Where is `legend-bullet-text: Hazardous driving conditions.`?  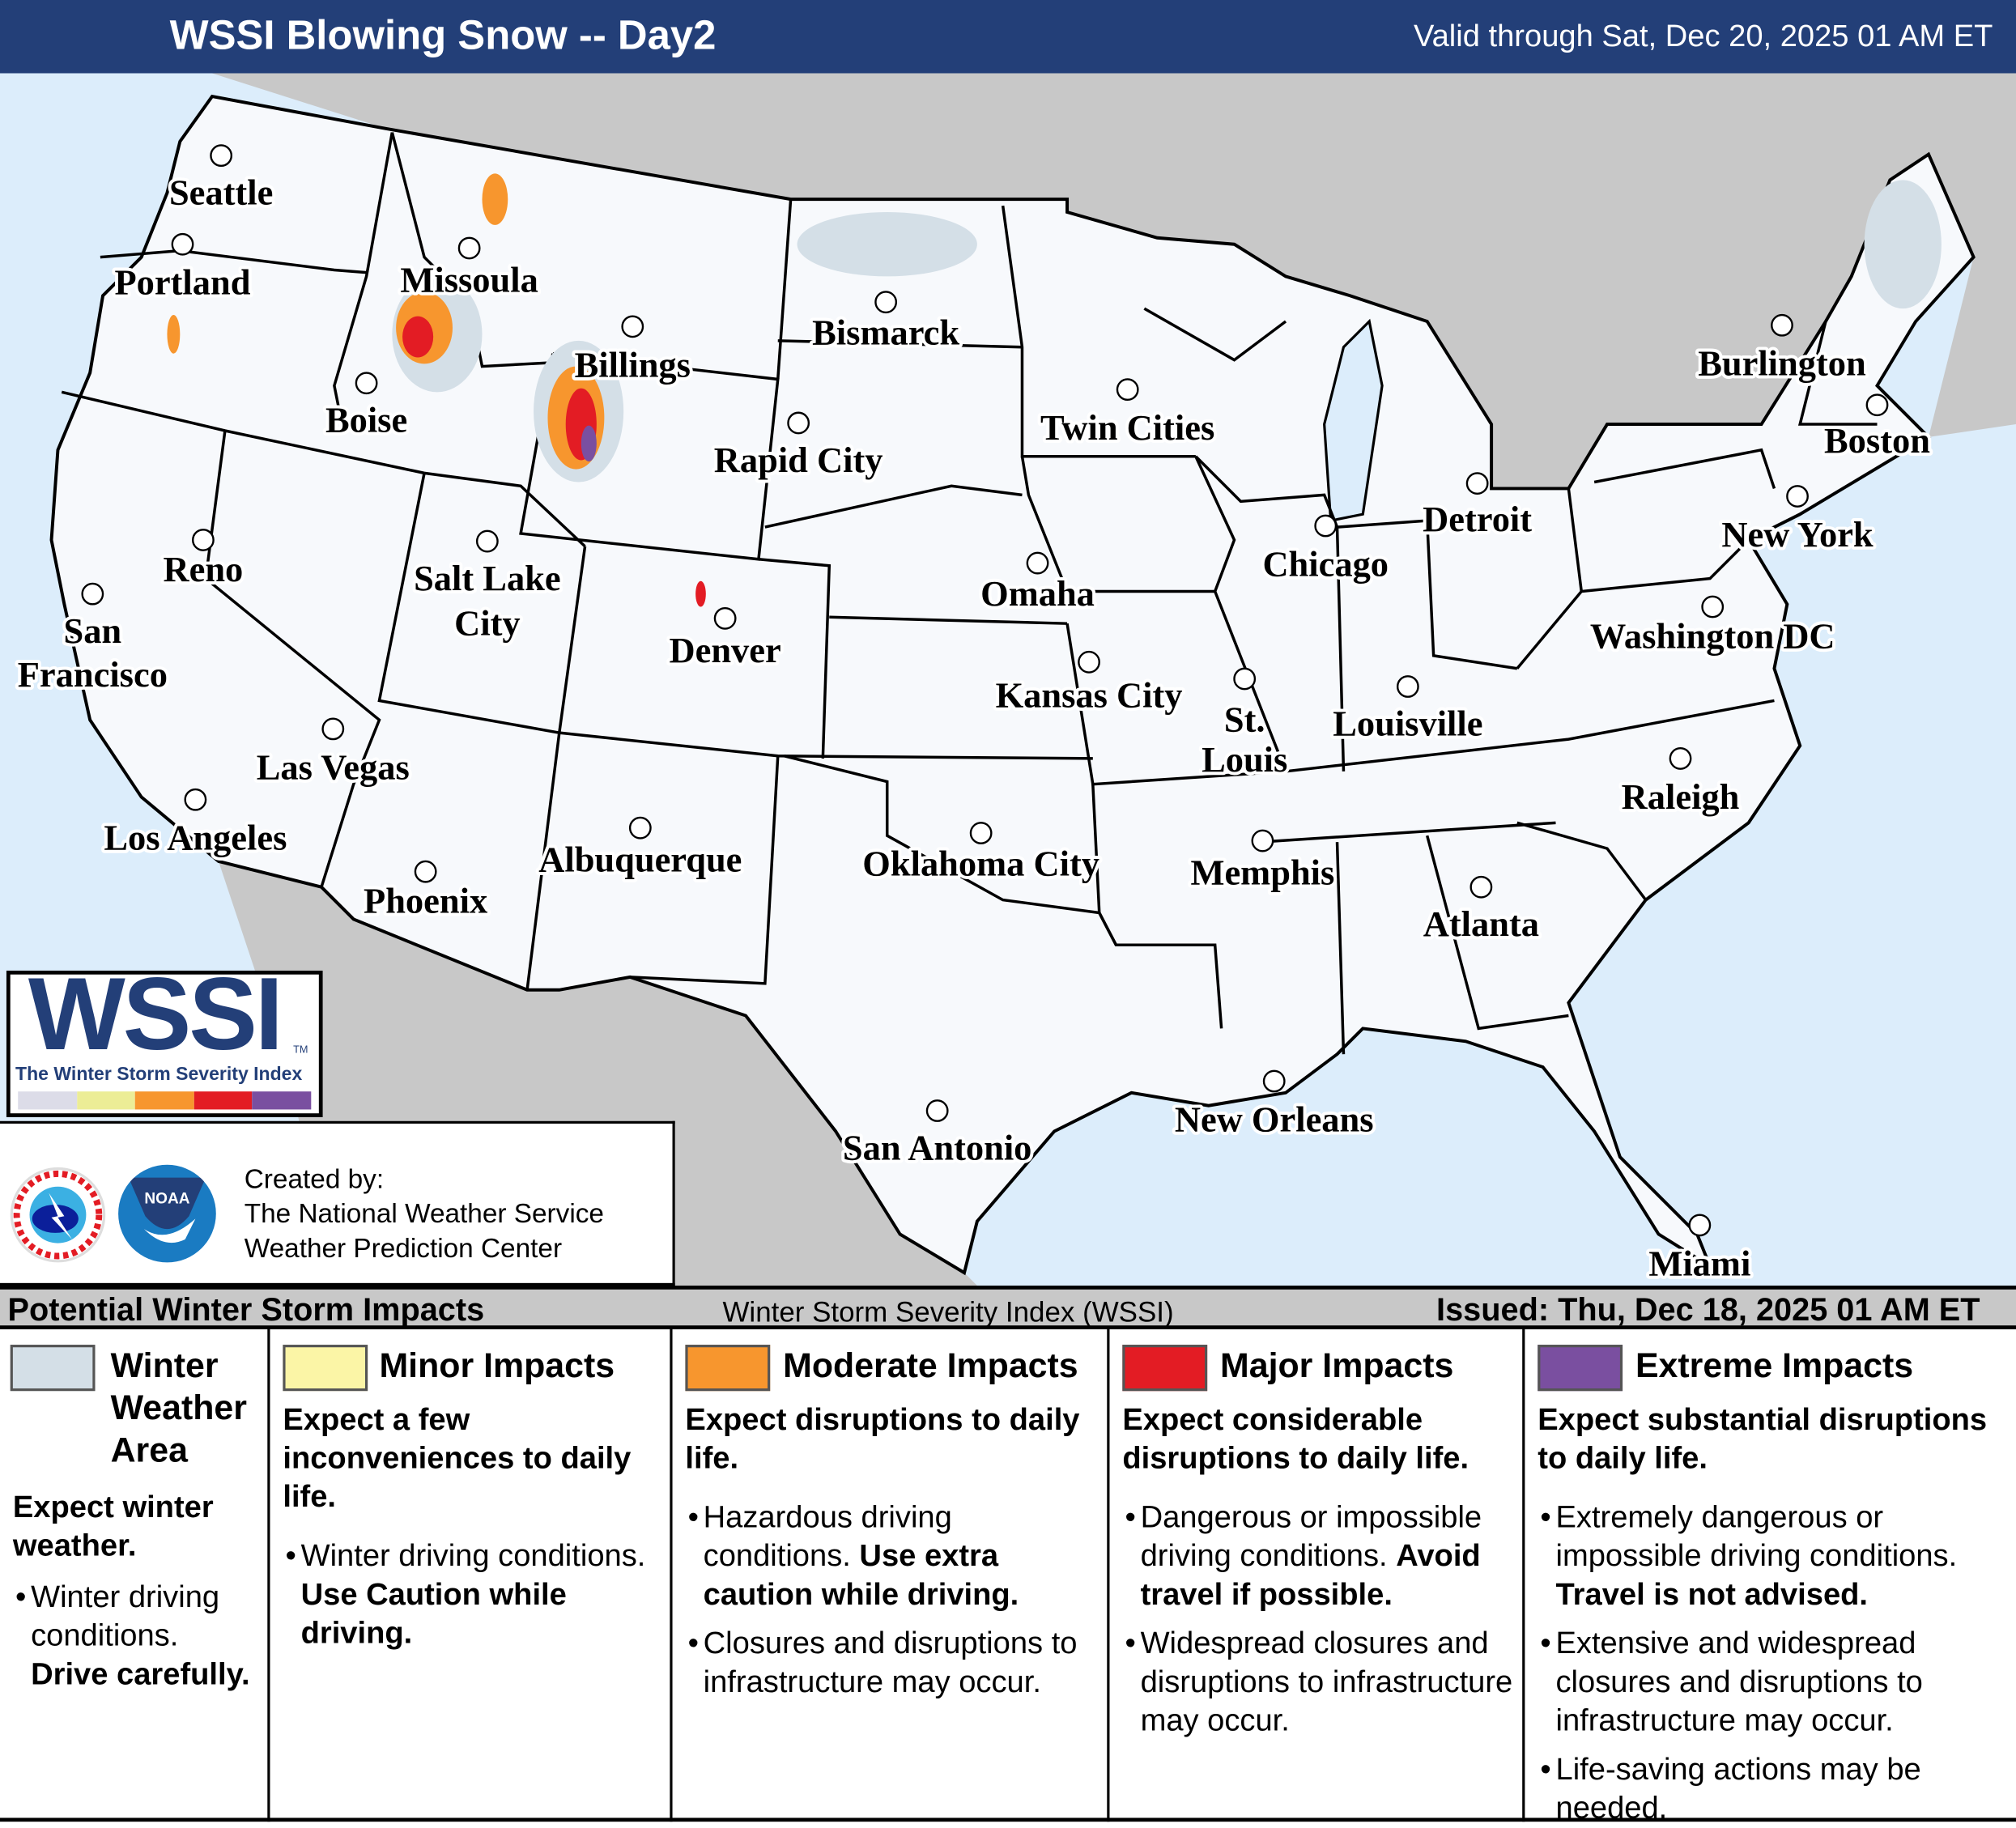
legend-bullet-text: Hazardous driving conditions. is located at coordinates (827, 1537).